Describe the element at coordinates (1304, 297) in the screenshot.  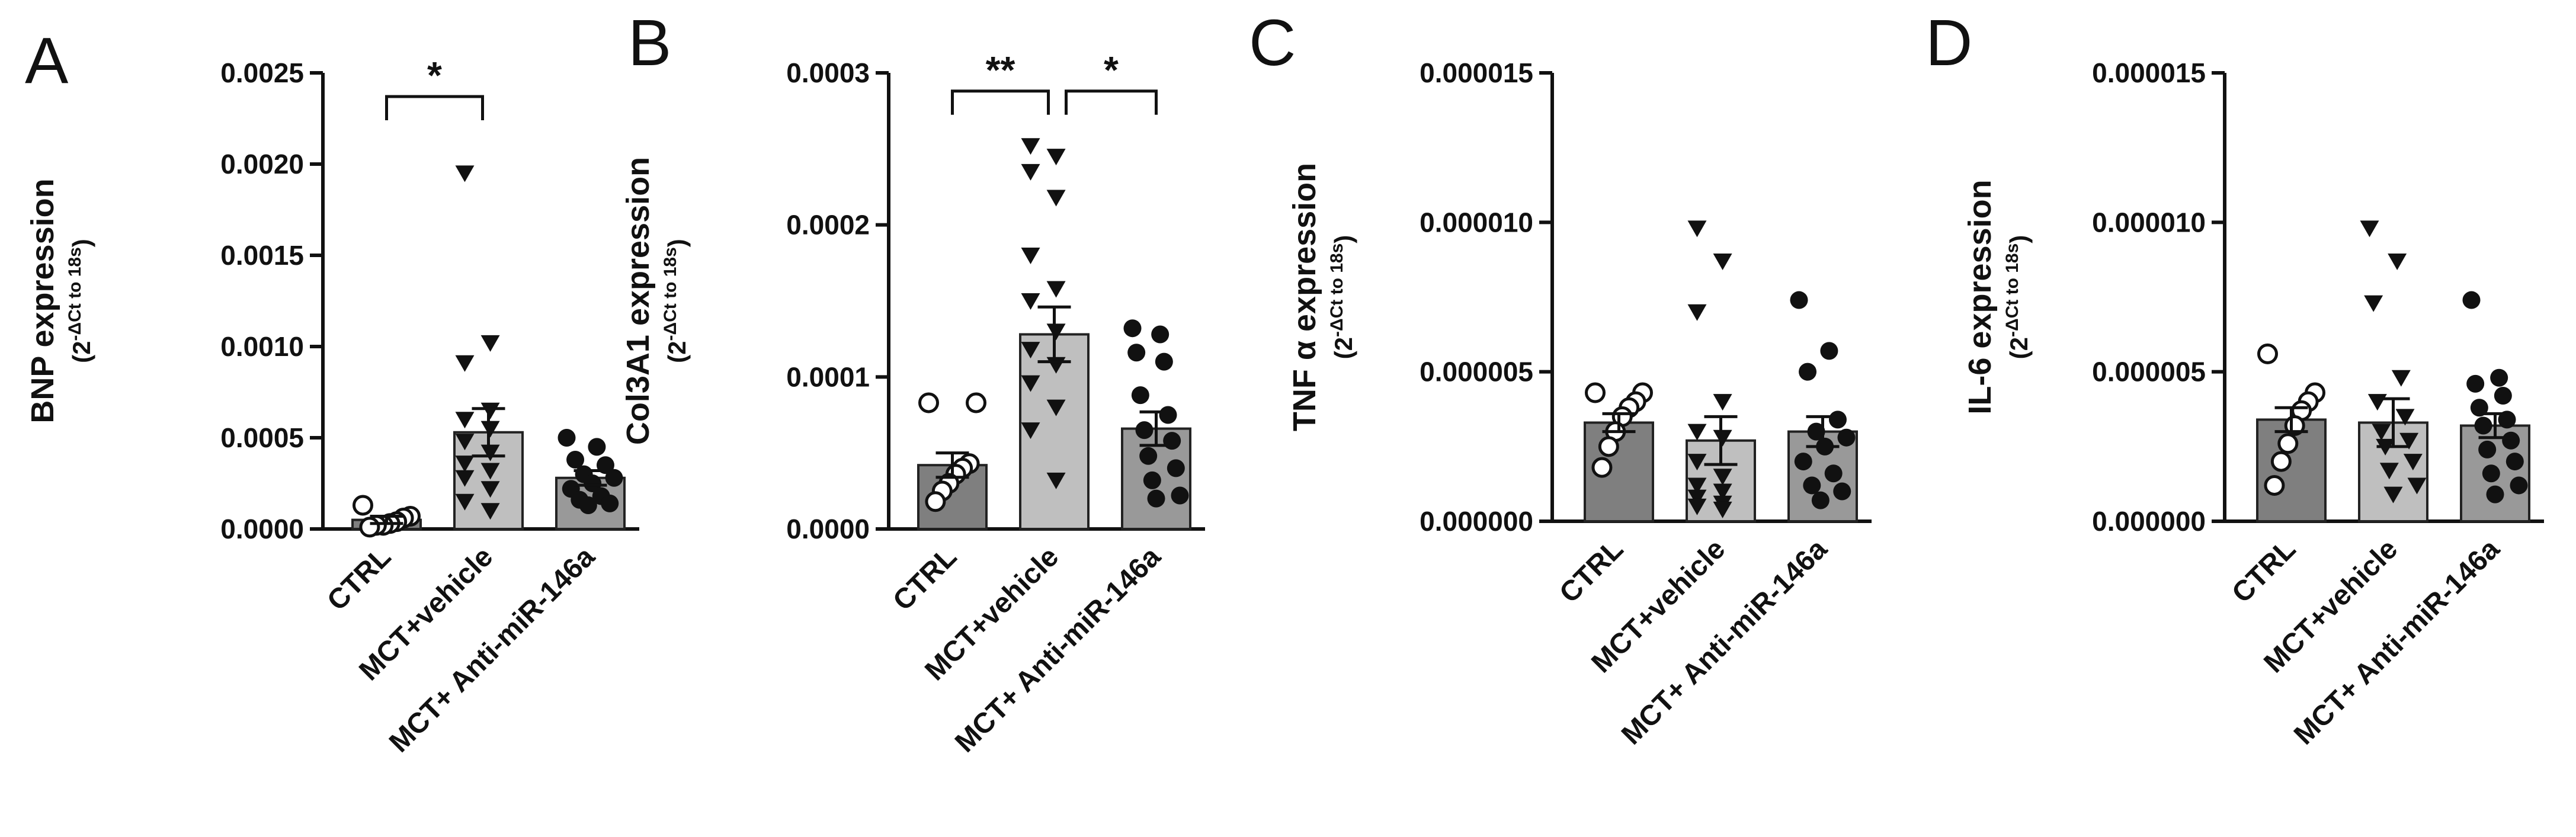
I see `y-axis-label: TNF α expression` at that location.